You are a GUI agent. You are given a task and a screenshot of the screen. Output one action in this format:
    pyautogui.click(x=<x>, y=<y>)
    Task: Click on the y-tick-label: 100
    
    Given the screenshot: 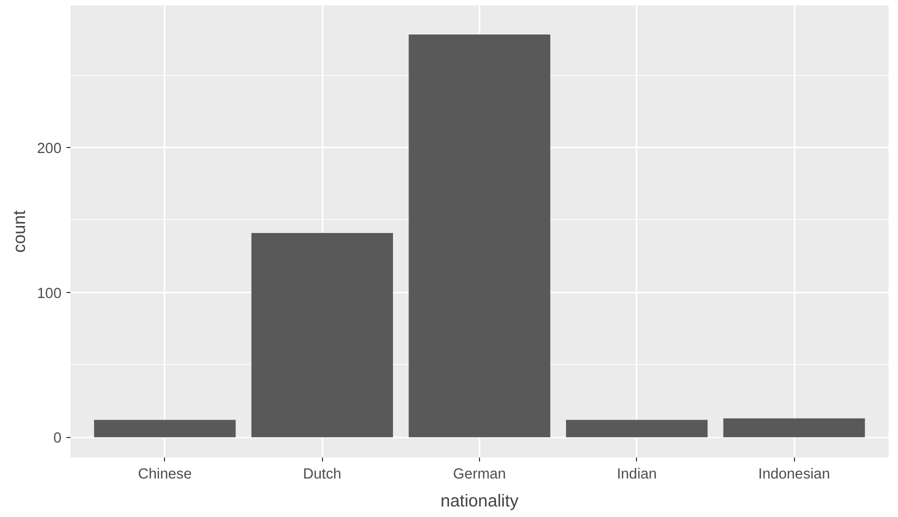 What is the action you would take?
    pyautogui.click(x=49, y=294)
    